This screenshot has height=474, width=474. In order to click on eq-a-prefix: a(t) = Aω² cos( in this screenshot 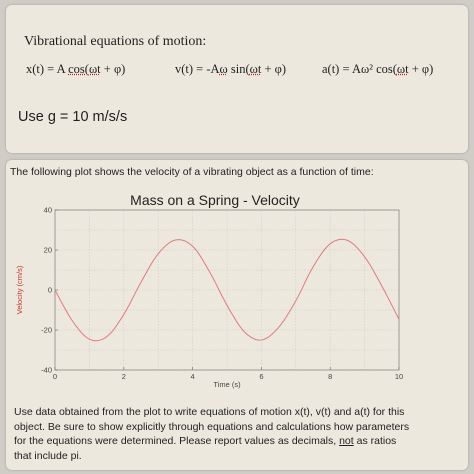, I will do `click(359, 69)`.